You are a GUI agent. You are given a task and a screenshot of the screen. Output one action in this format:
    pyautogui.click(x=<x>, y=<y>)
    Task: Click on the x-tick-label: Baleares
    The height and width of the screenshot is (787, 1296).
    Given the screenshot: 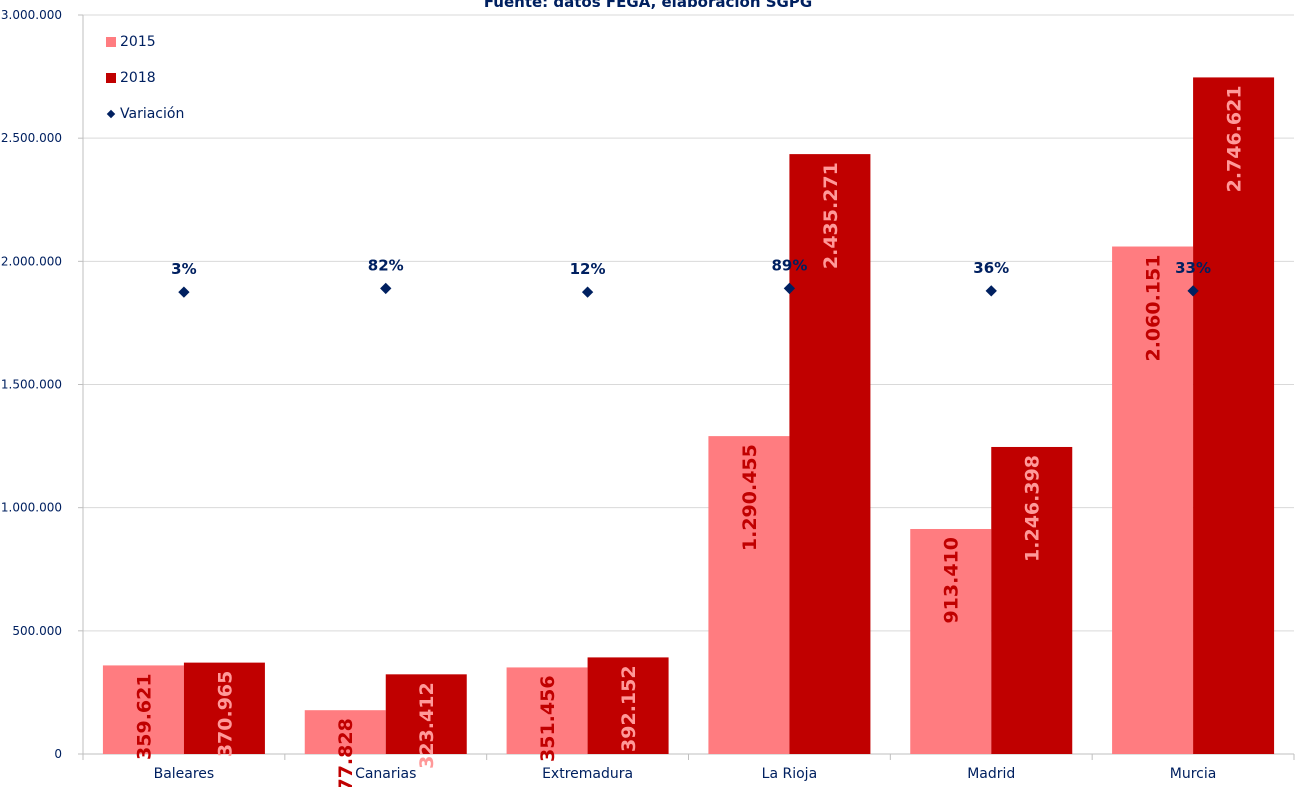 What is the action you would take?
    pyautogui.click(x=184, y=774)
    